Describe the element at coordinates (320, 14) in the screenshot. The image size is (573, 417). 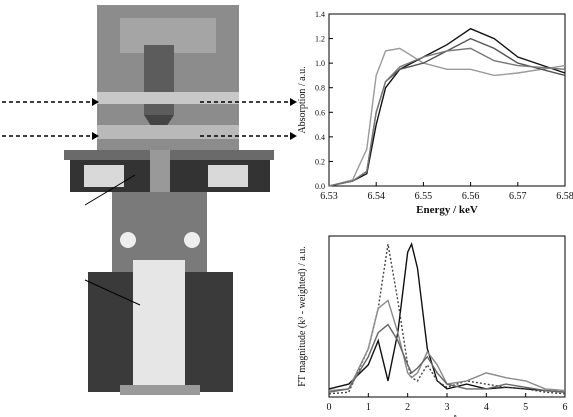
I see `y-tick-label: 1.4` at that location.